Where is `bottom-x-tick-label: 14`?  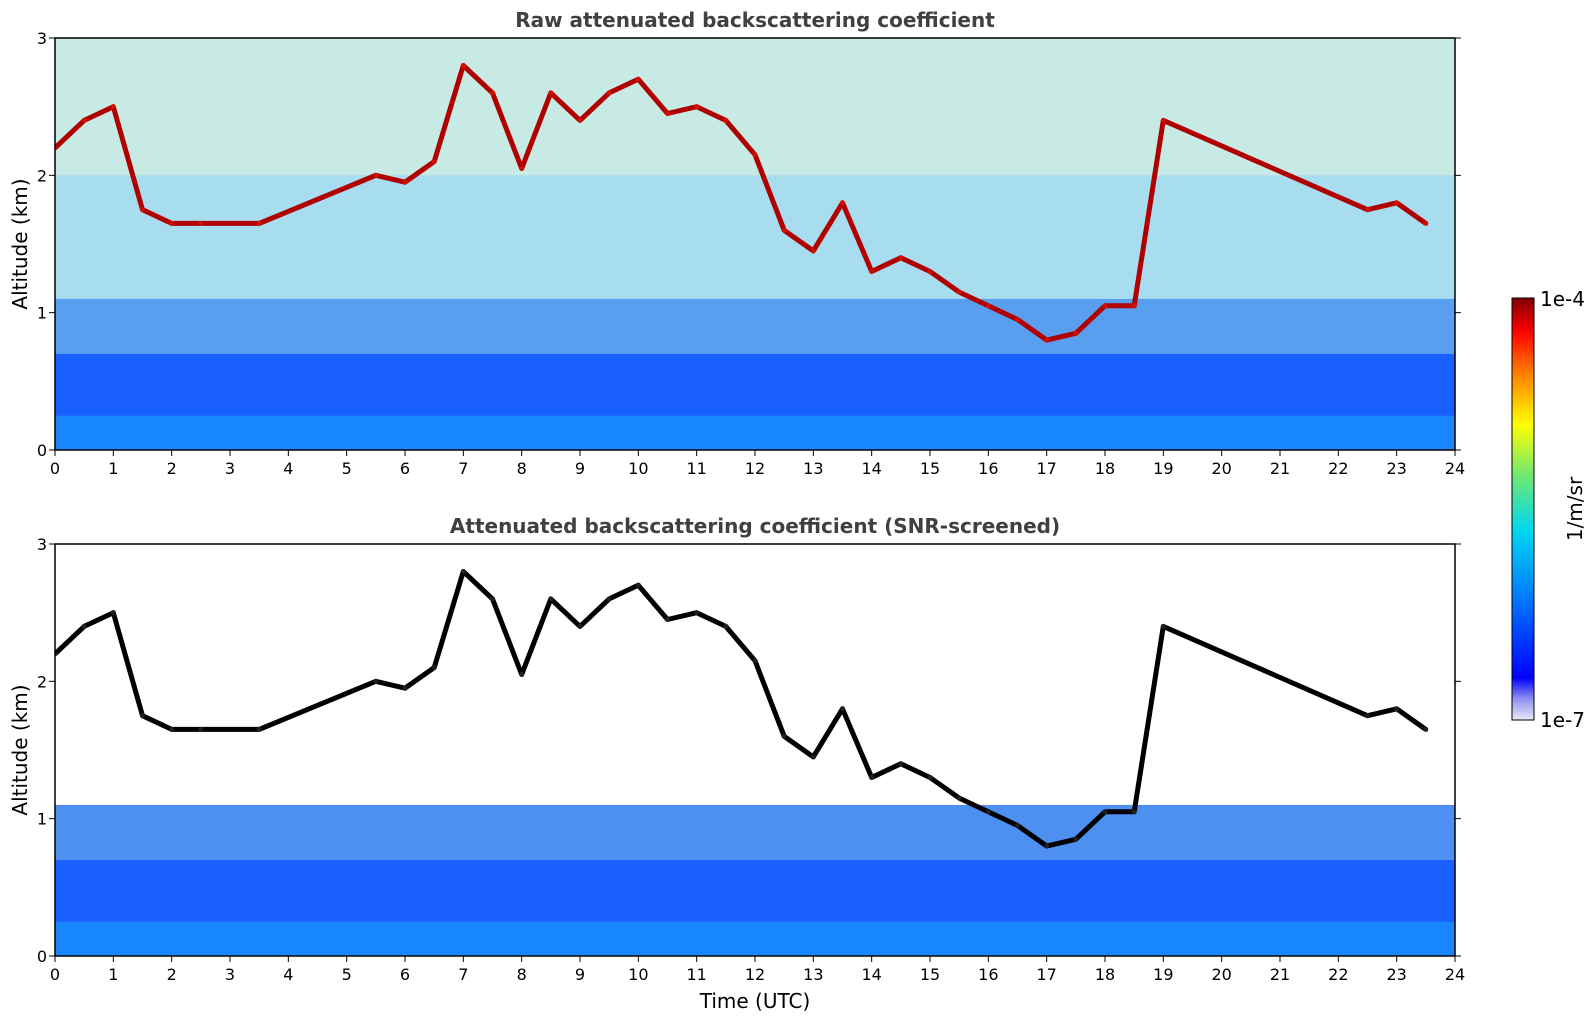 bottom-x-tick-label: 14 is located at coordinates (871, 974).